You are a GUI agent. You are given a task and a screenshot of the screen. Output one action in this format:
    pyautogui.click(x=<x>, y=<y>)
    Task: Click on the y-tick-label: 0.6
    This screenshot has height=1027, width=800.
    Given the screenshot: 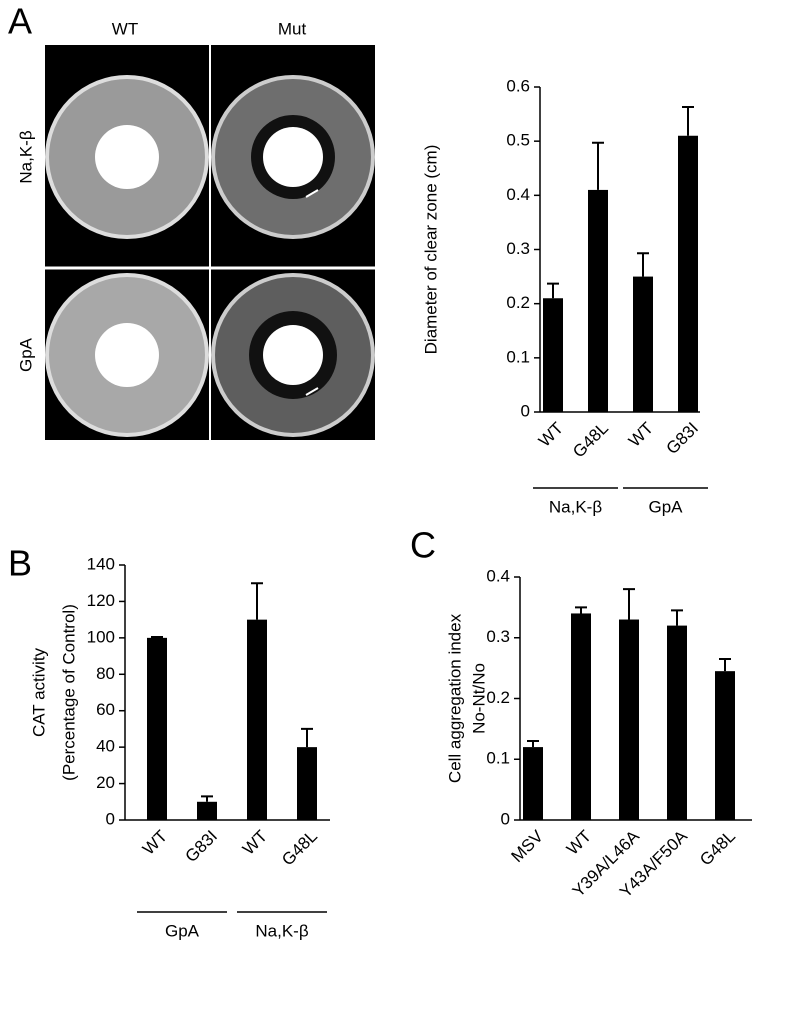 What is the action you would take?
    pyautogui.click(x=518, y=85)
    